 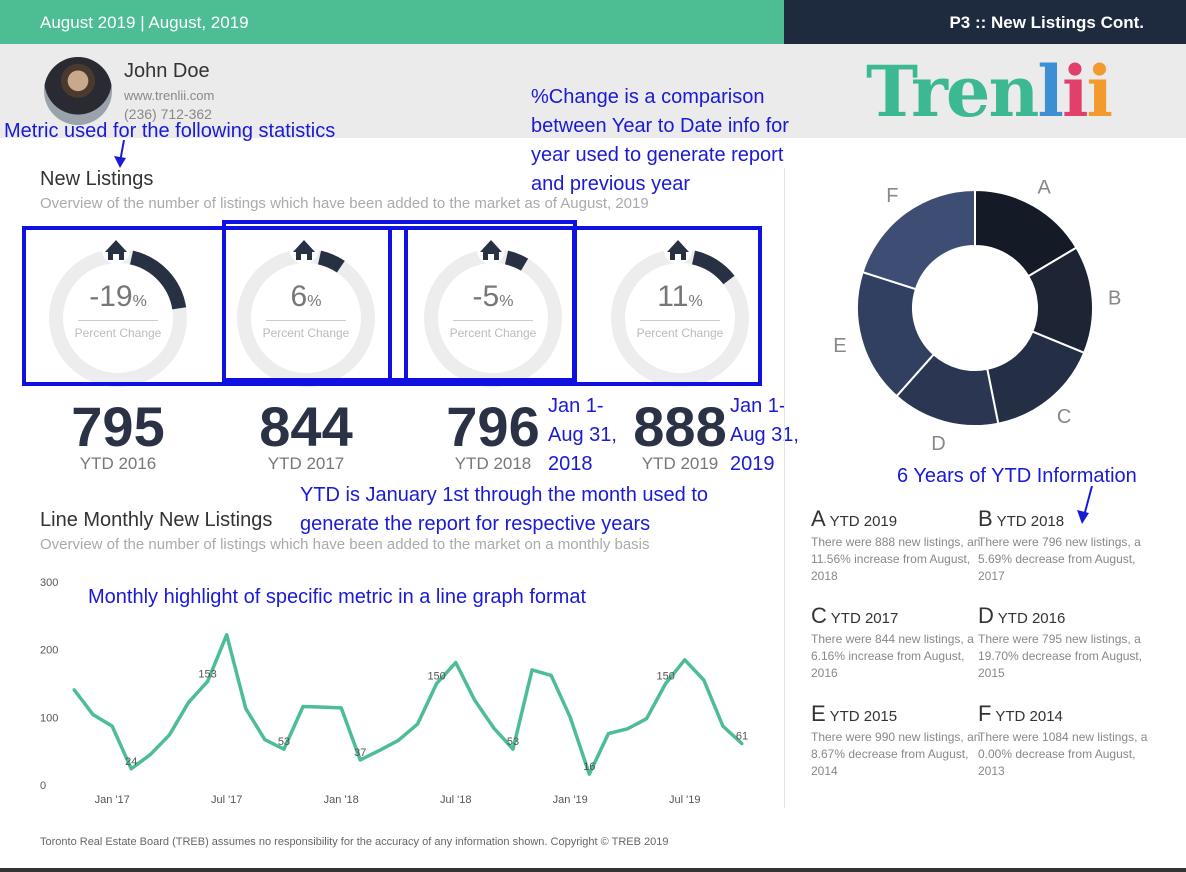 What do you see at coordinates (929, 91) in the screenshot?
I see `logo-letter: r` at bounding box center [929, 91].